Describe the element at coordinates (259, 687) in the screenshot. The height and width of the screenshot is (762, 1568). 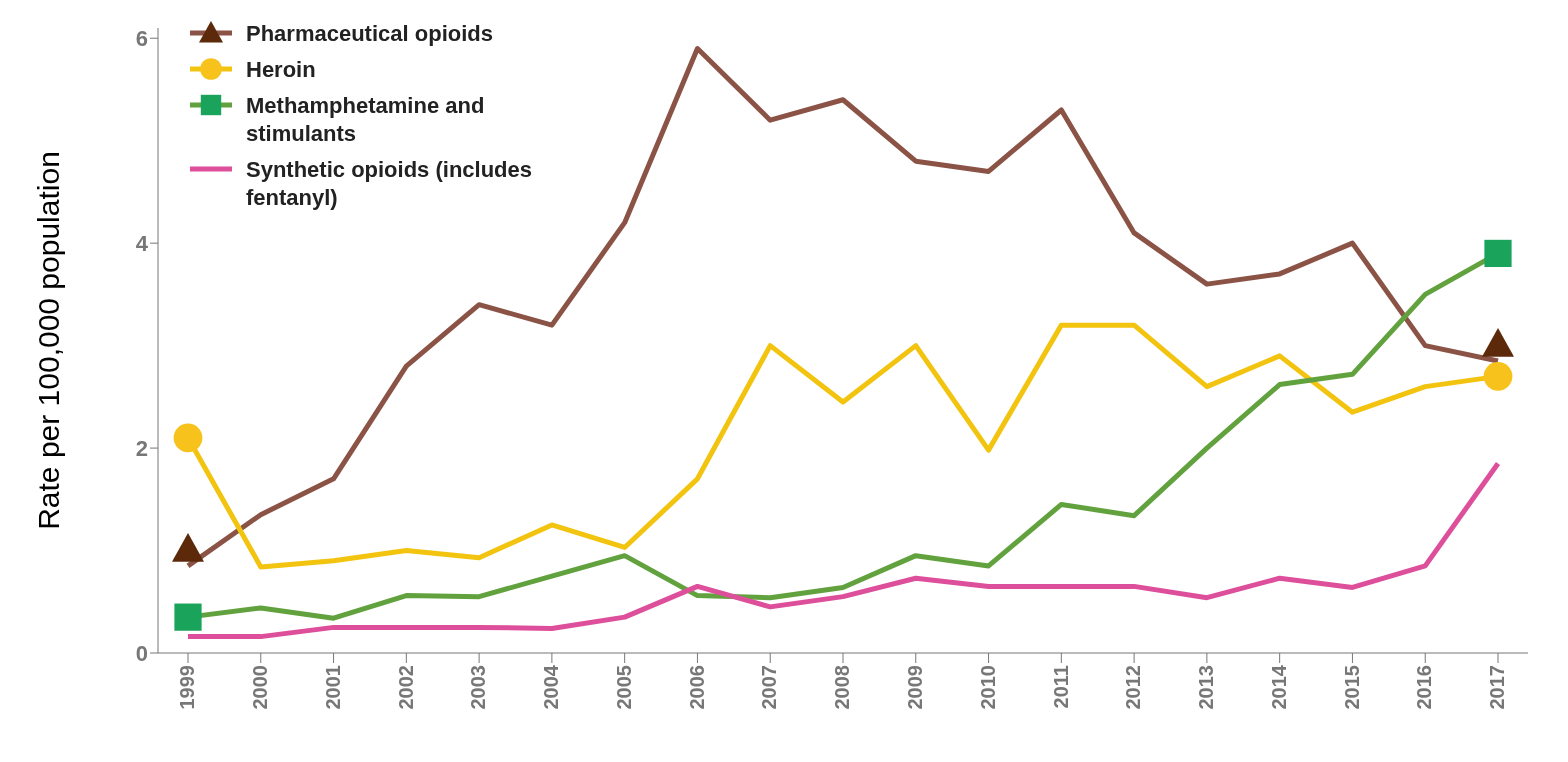
I see `x-tick-label: 2000` at that location.